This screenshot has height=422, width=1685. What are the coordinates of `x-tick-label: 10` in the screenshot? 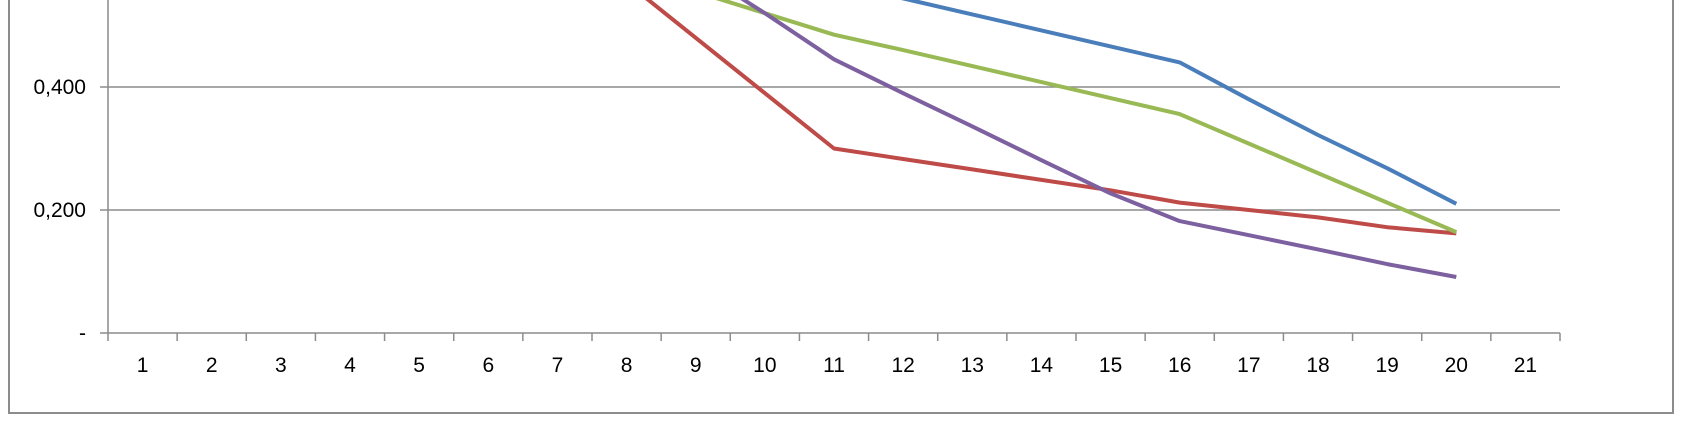 It's located at (764, 365).